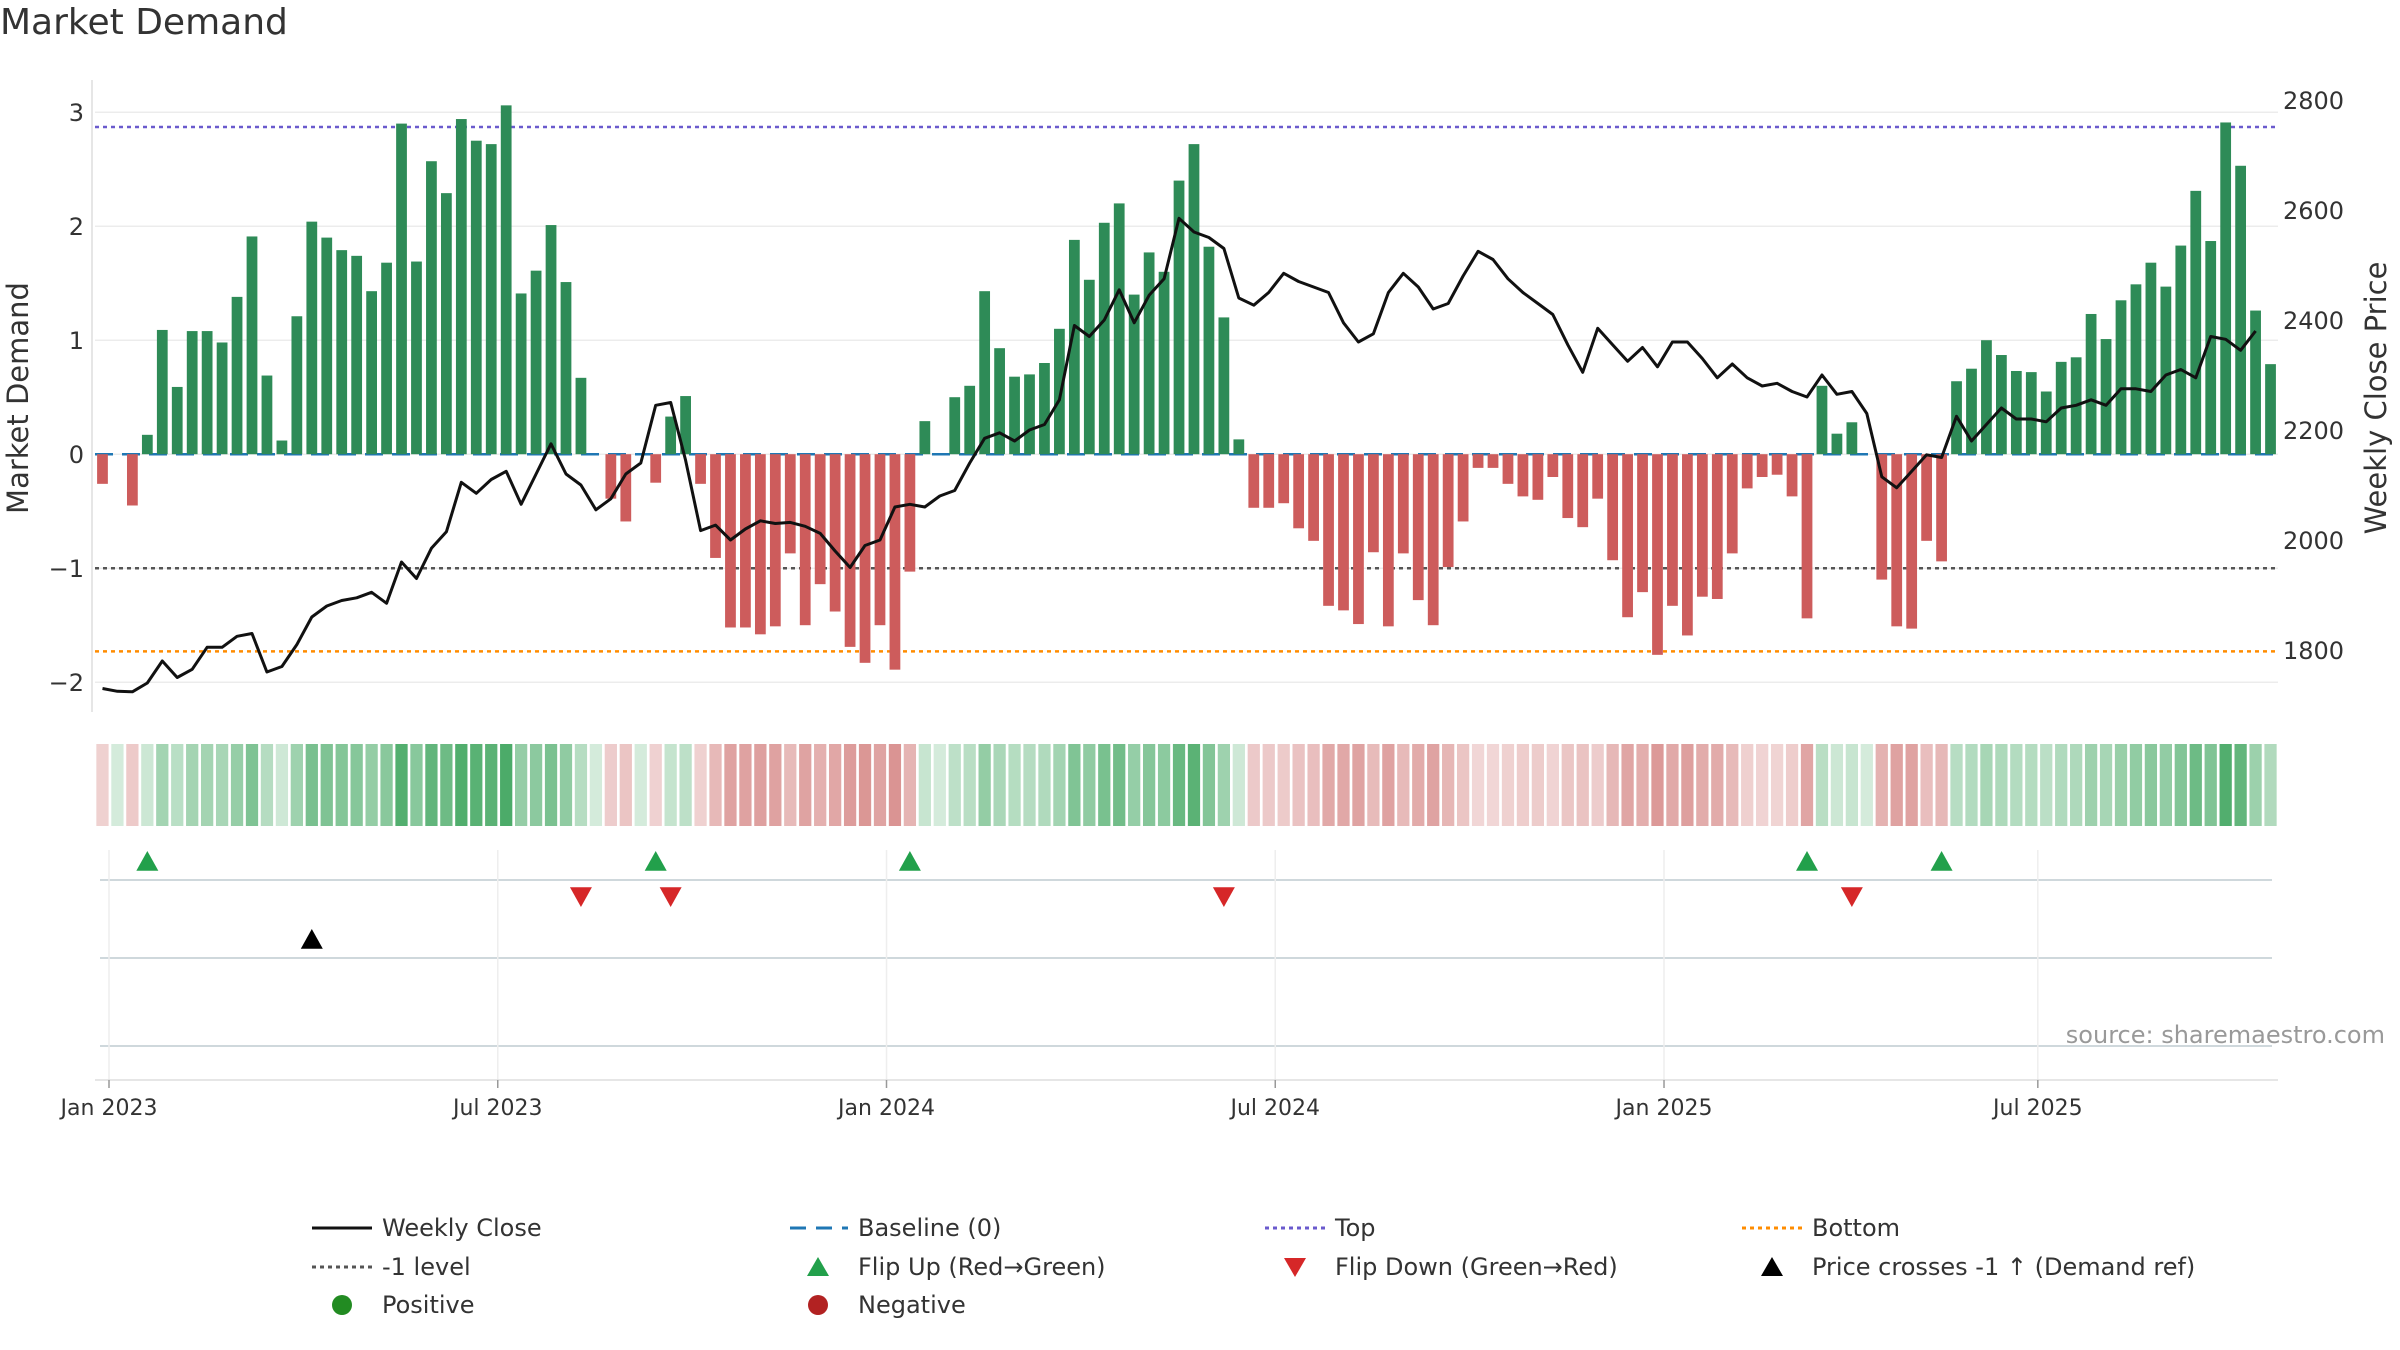 The width and height of the screenshot is (2400, 1350). What do you see at coordinates (818, 1266) in the screenshot?
I see `legend-symbol` at bounding box center [818, 1266].